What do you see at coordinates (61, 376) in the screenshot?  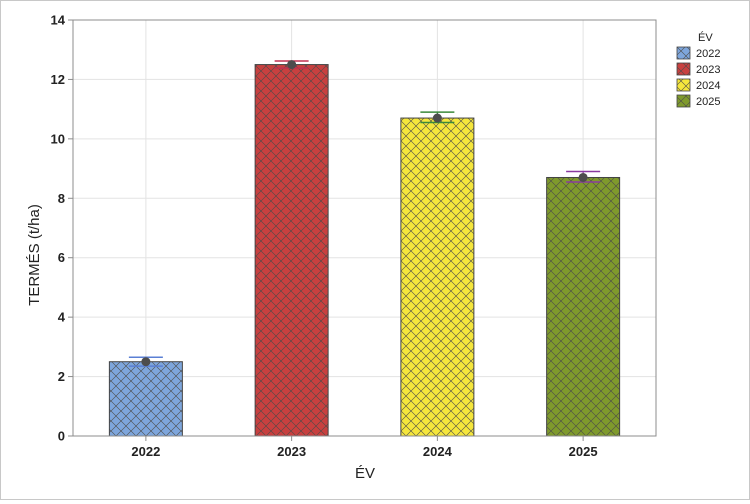 I see `y-tick-label: 2` at bounding box center [61, 376].